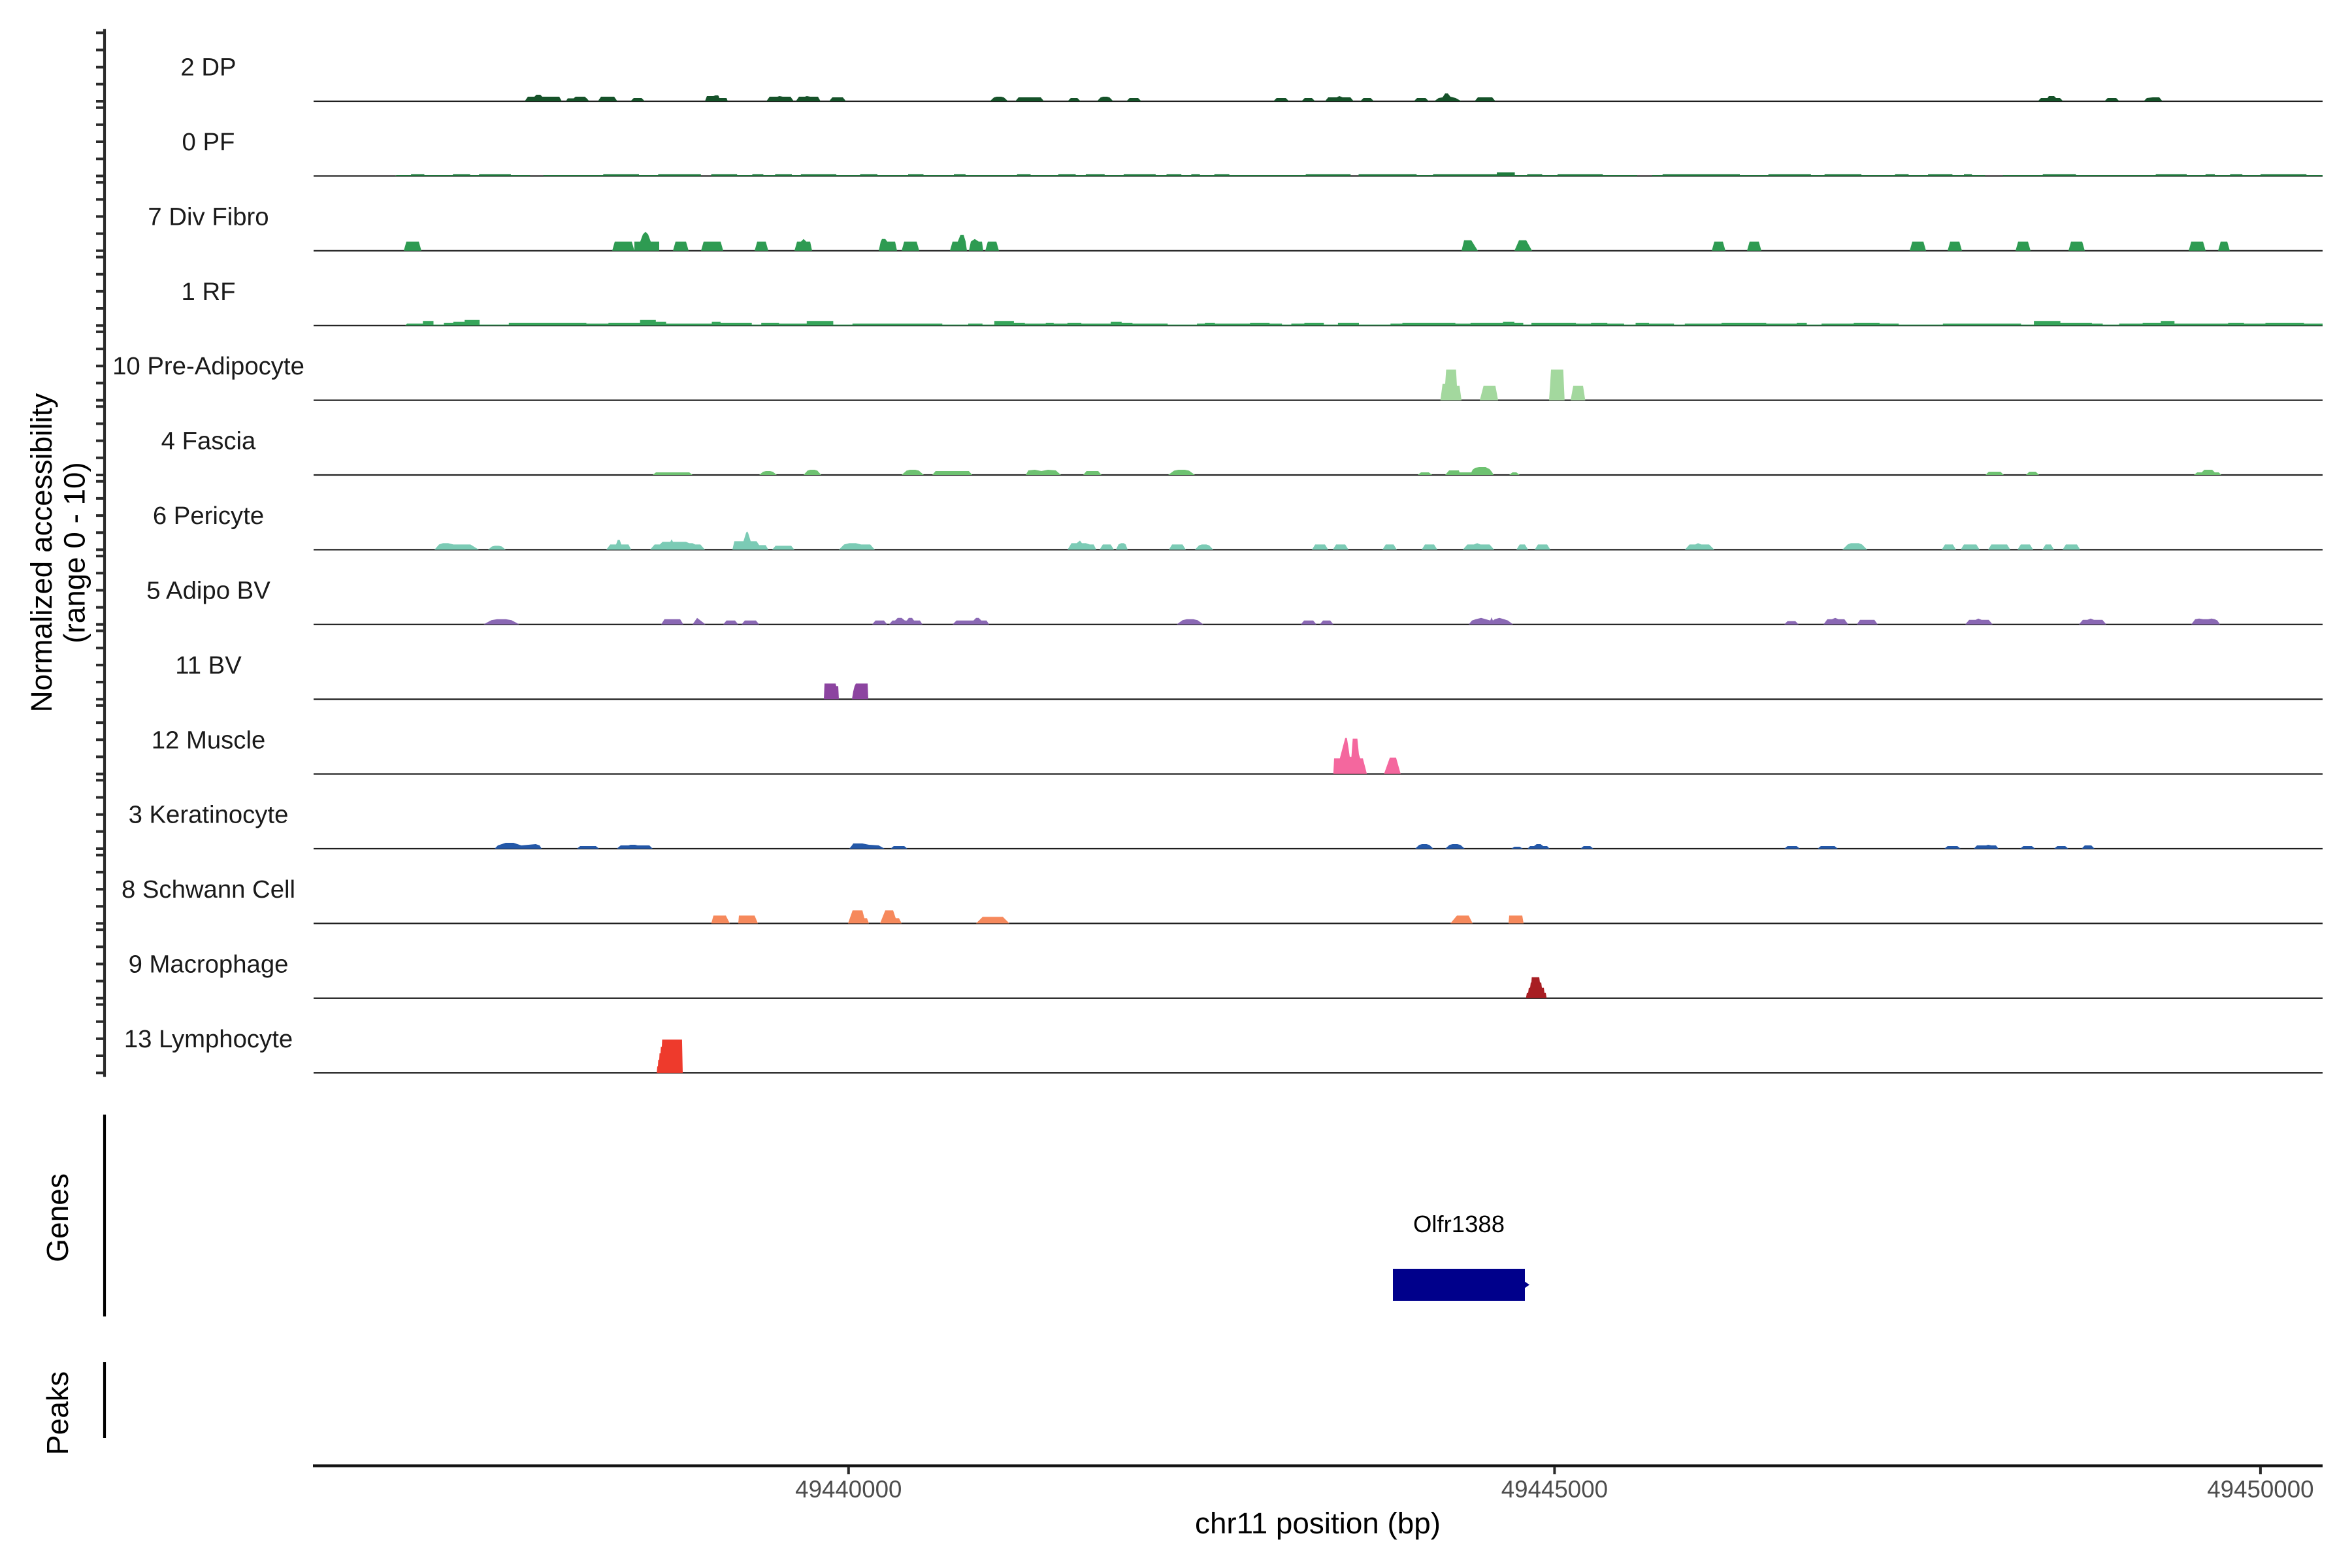  I want to click on svg-text: Peaks, so click(57, 1413).